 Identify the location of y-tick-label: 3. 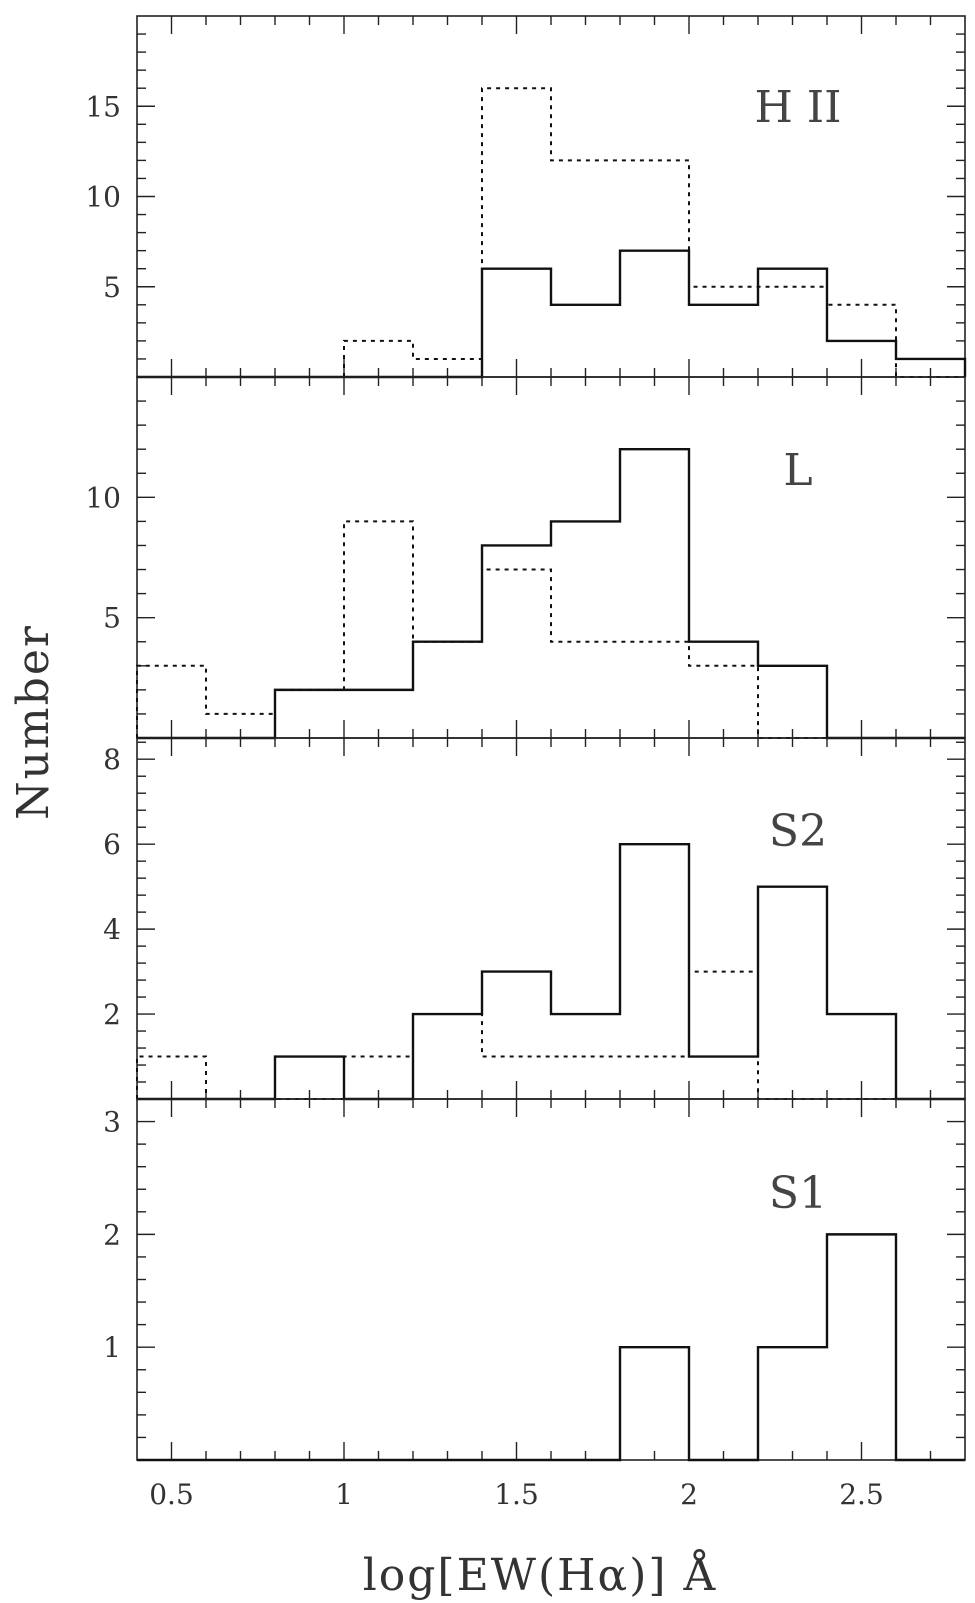
(112, 1122).